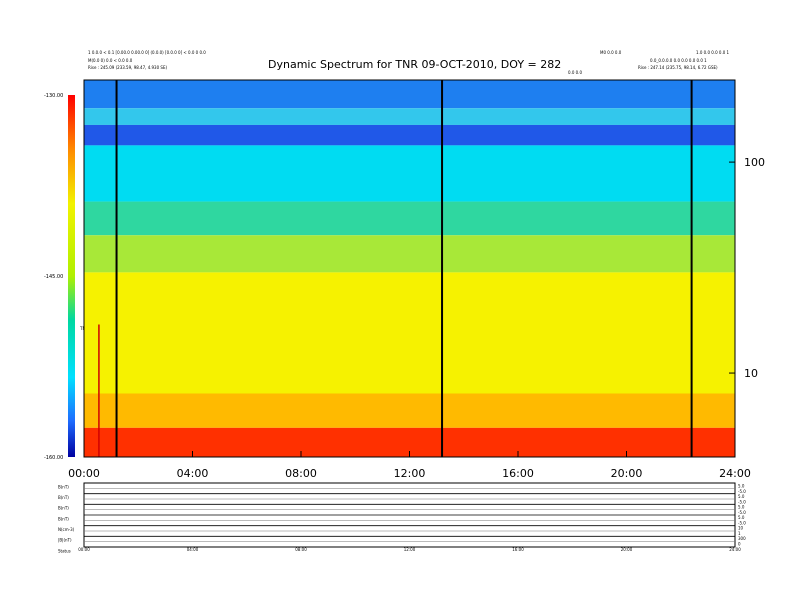 The width and height of the screenshot is (792, 612). I want to click on colorbar-tick-2: -160.00, so click(53, 458).